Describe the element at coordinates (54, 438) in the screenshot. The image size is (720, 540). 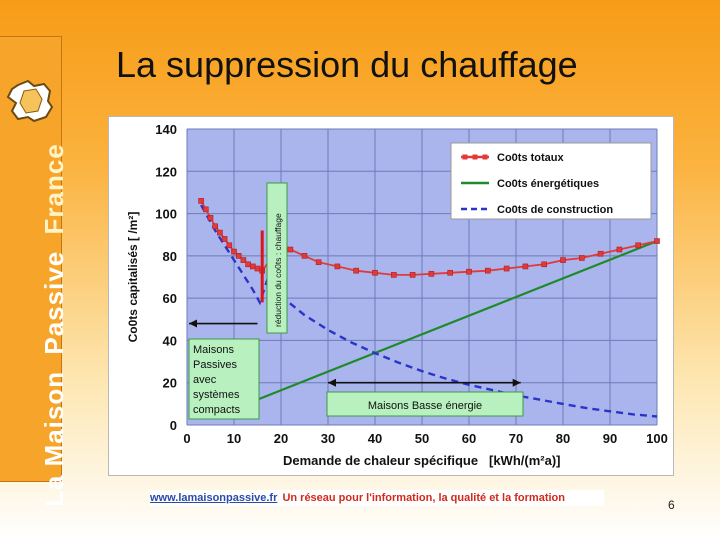
I see `brand-word-la-maison: La Maison` at that location.